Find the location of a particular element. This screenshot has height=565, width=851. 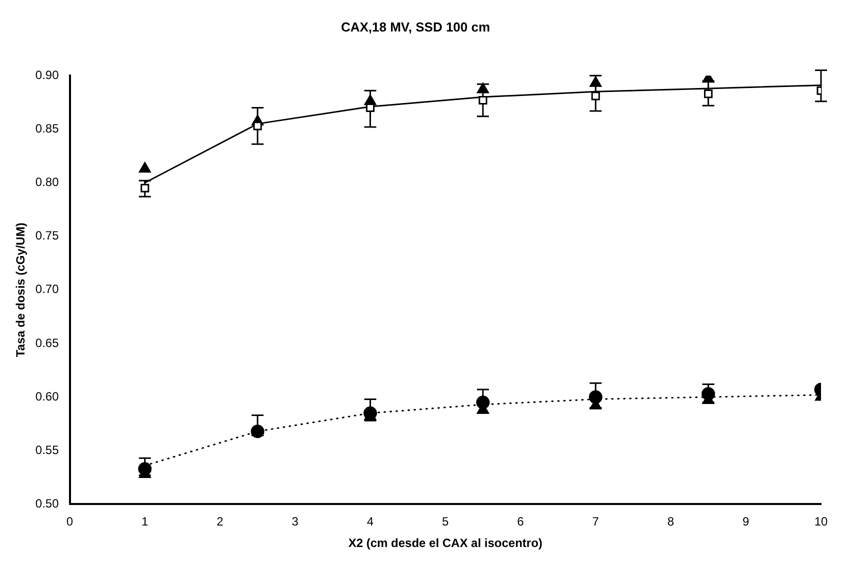

x-tick-label: 7 is located at coordinates (596, 521).